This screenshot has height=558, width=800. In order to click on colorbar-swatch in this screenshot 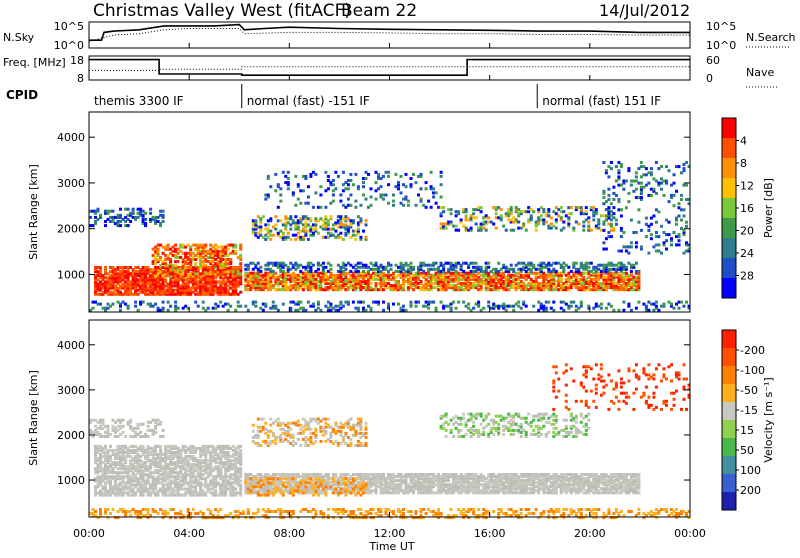, I will do `click(729, 228)`.